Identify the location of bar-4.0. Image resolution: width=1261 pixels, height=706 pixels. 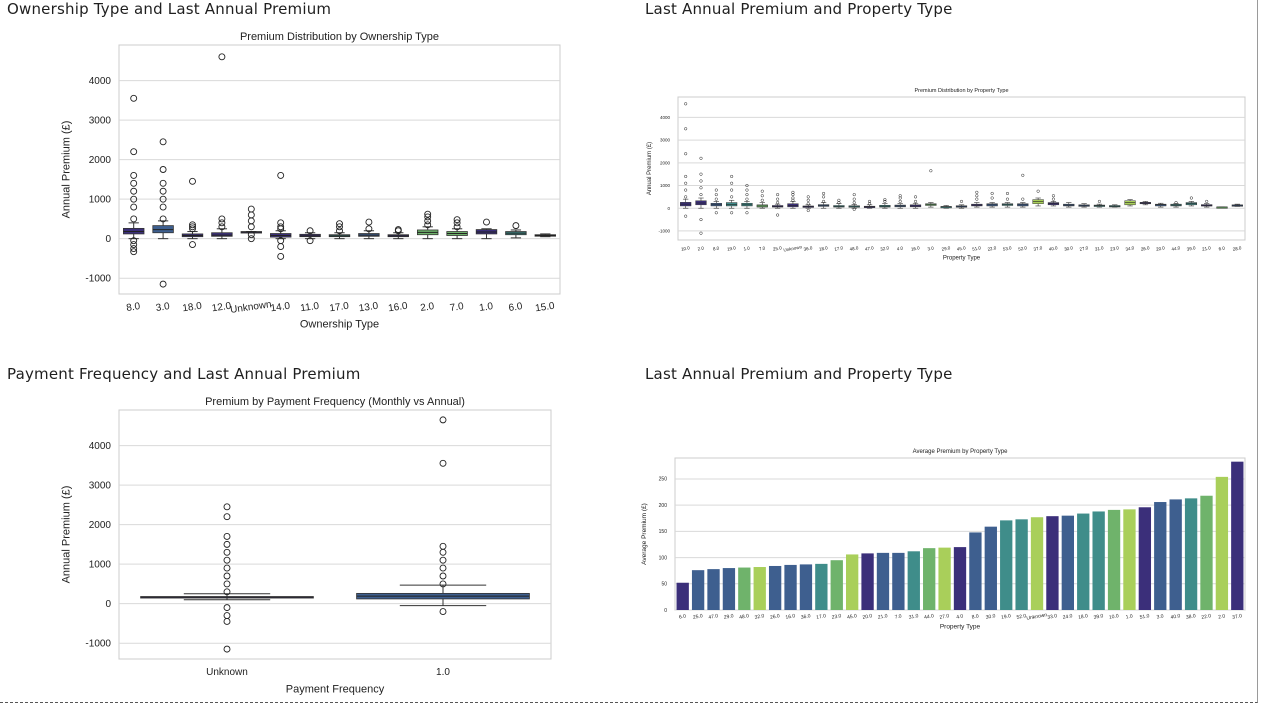
(960, 578).